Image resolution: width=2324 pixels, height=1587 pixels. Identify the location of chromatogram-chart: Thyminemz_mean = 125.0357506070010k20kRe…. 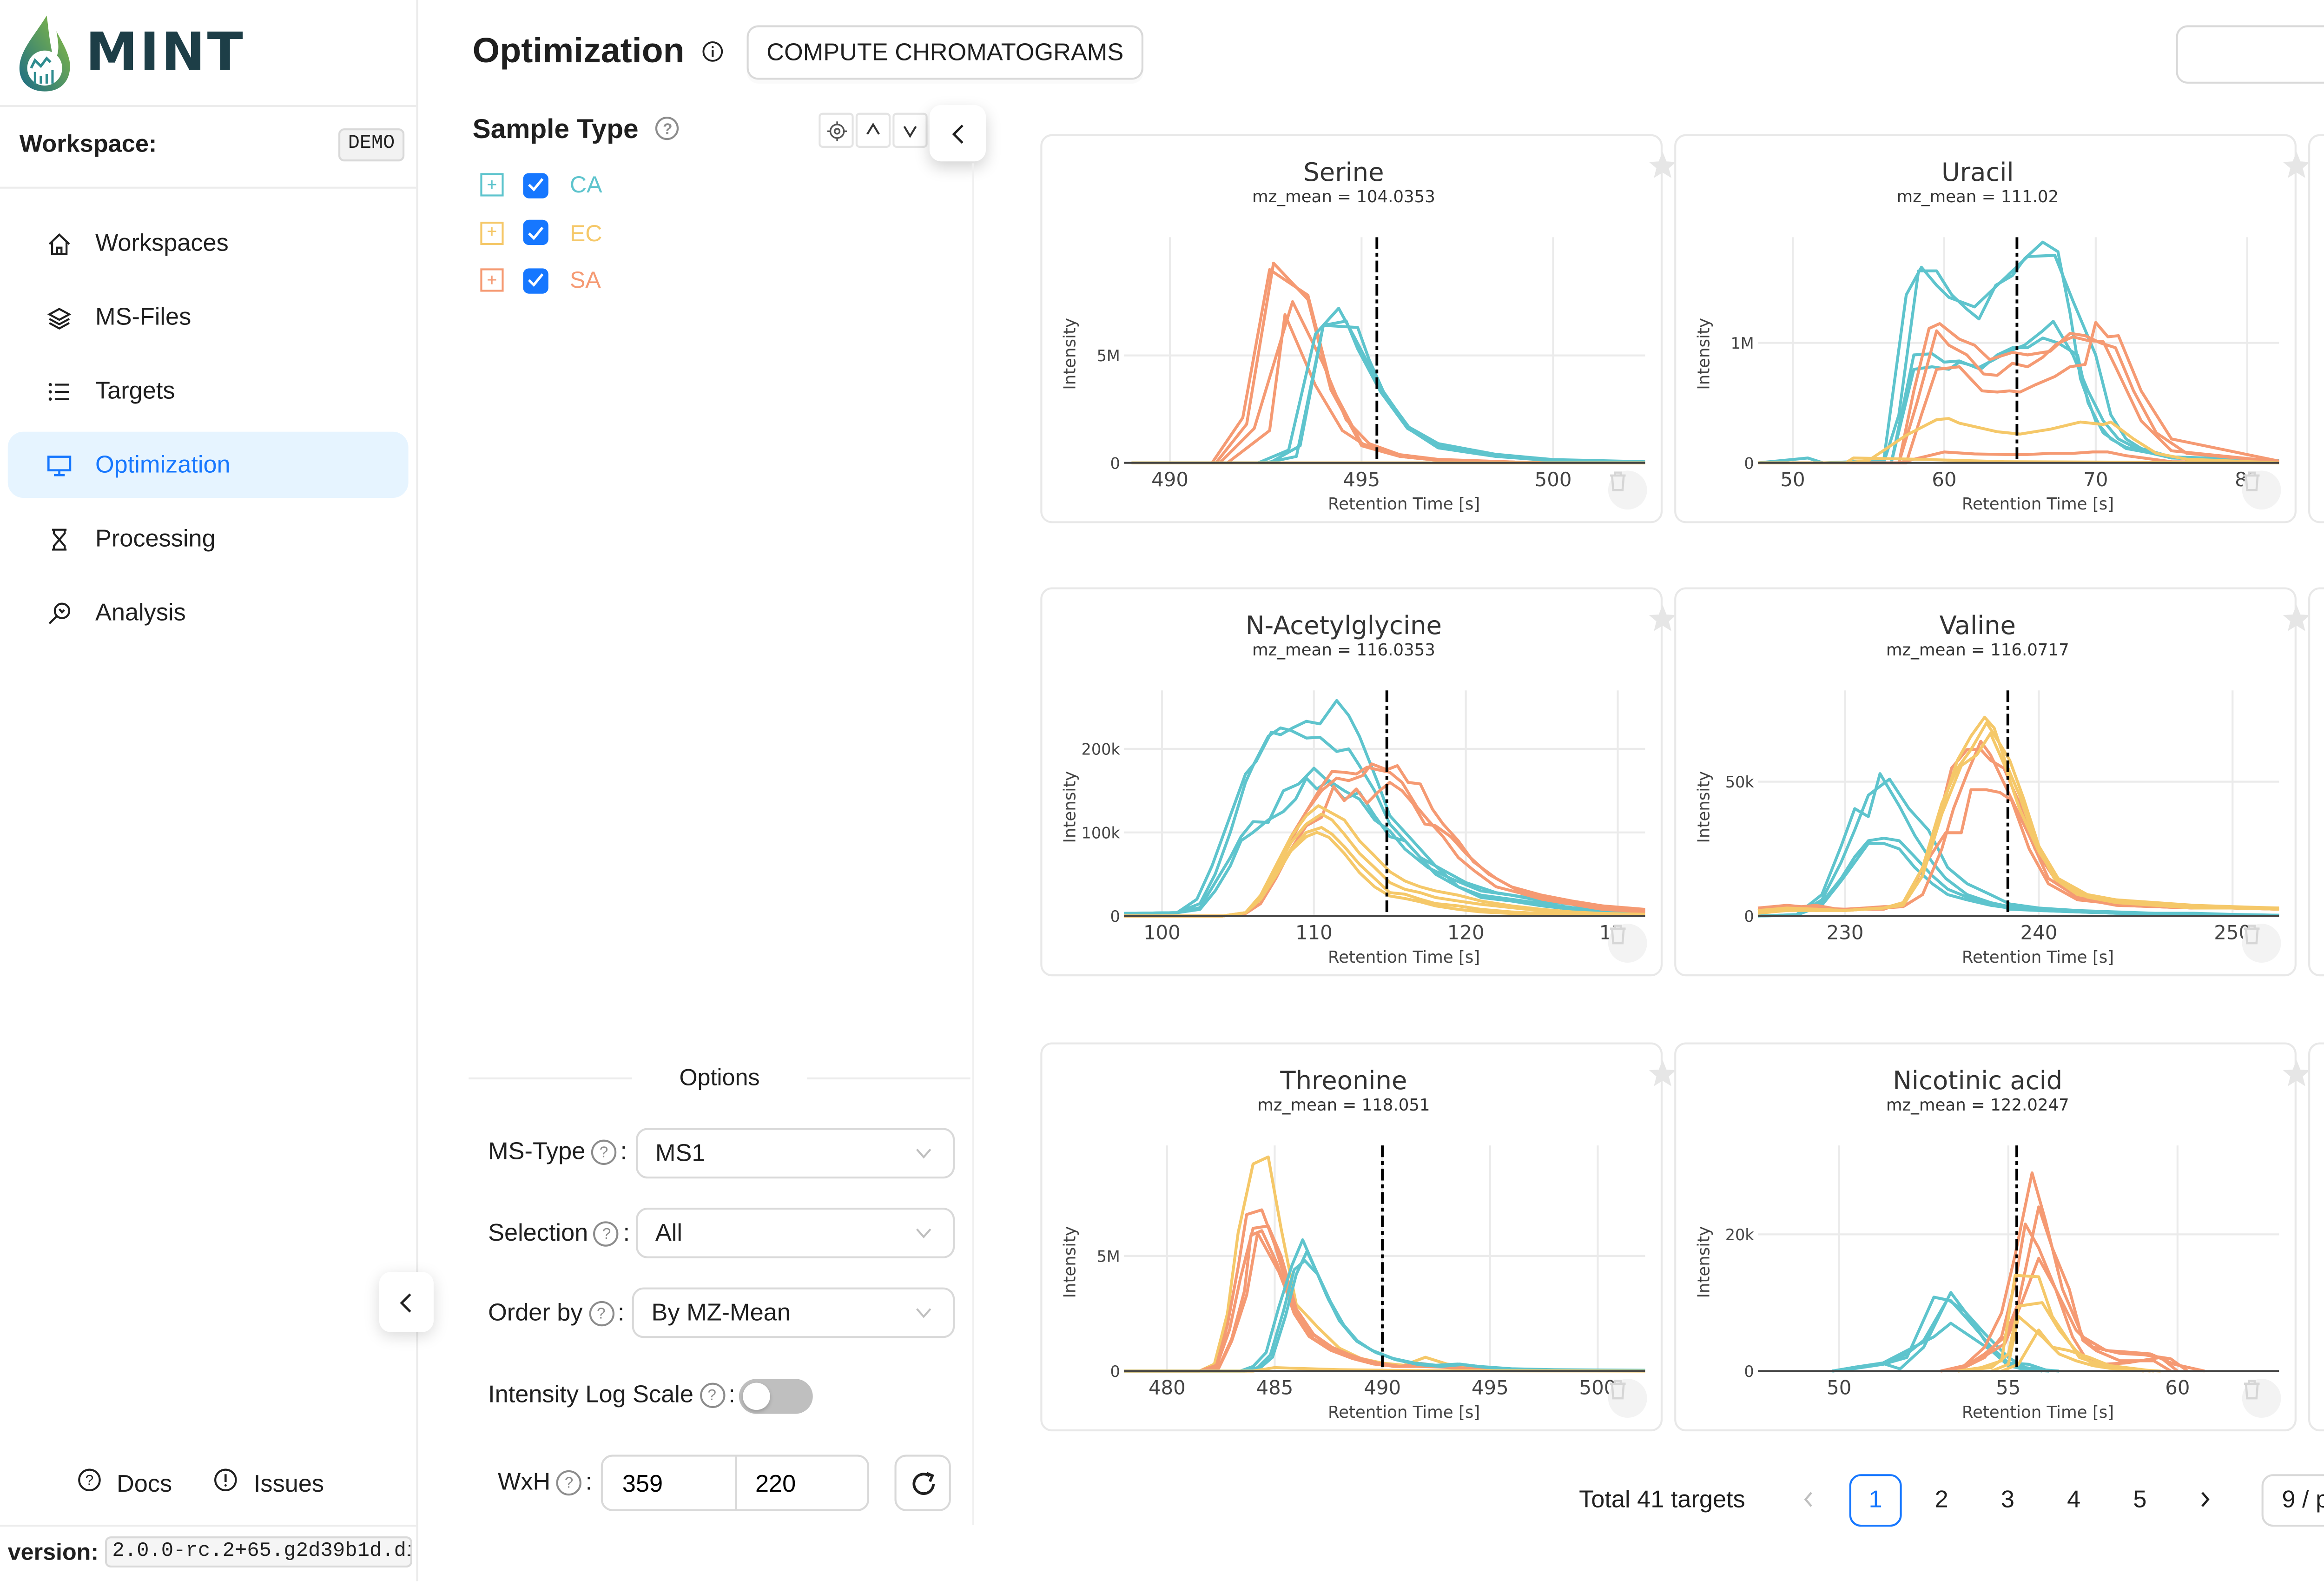
(2317, 1237).